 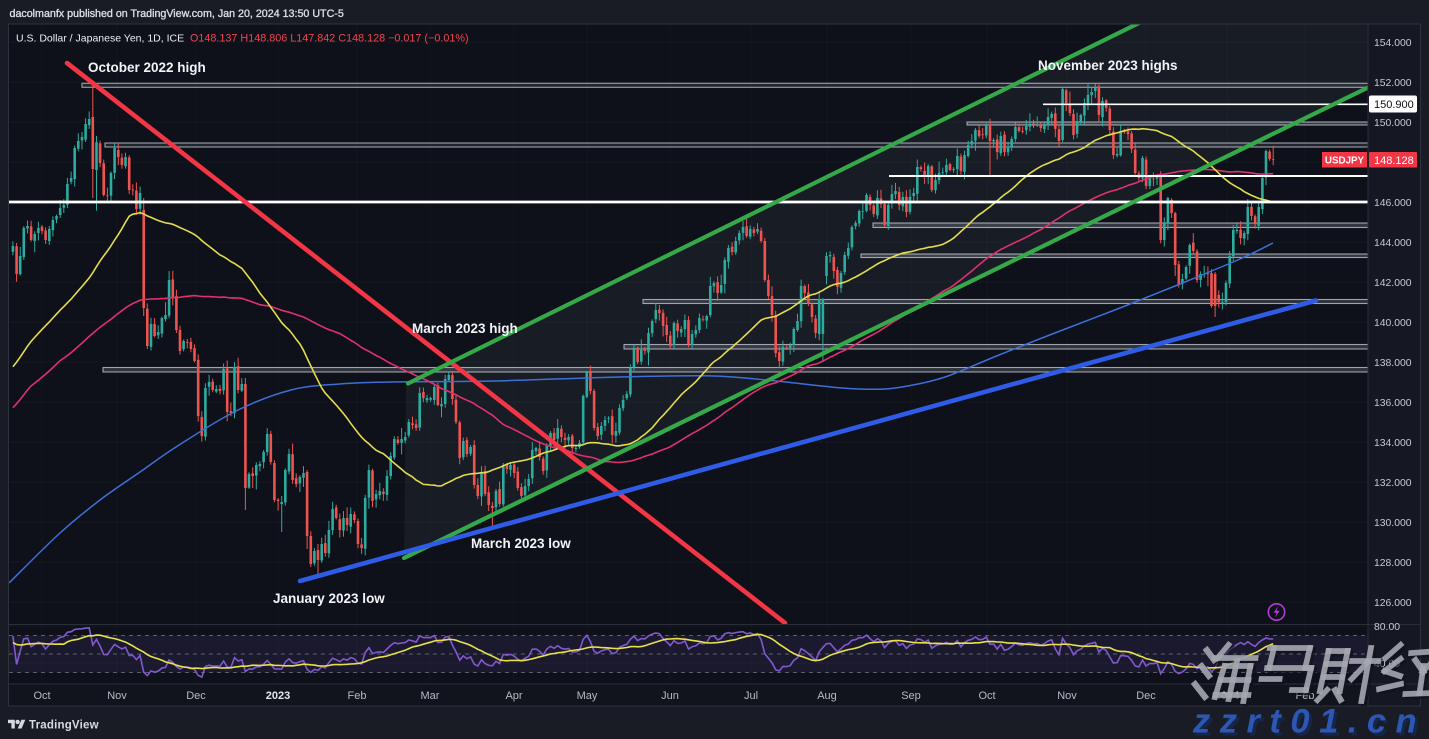 What do you see at coordinates (1393, 483) in the screenshot?
I see `svg-text: 132.000` at bounding box center [1393, 483].